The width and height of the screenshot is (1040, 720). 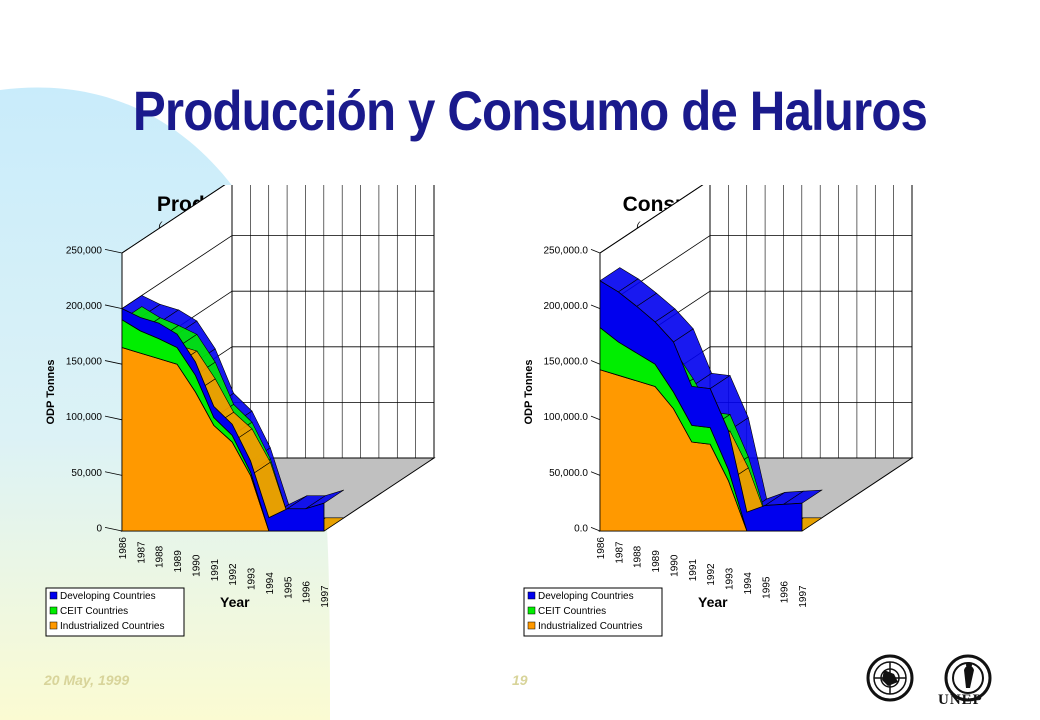 I want to click on y-tick-label: 0.0, so click(x=581, y=528).